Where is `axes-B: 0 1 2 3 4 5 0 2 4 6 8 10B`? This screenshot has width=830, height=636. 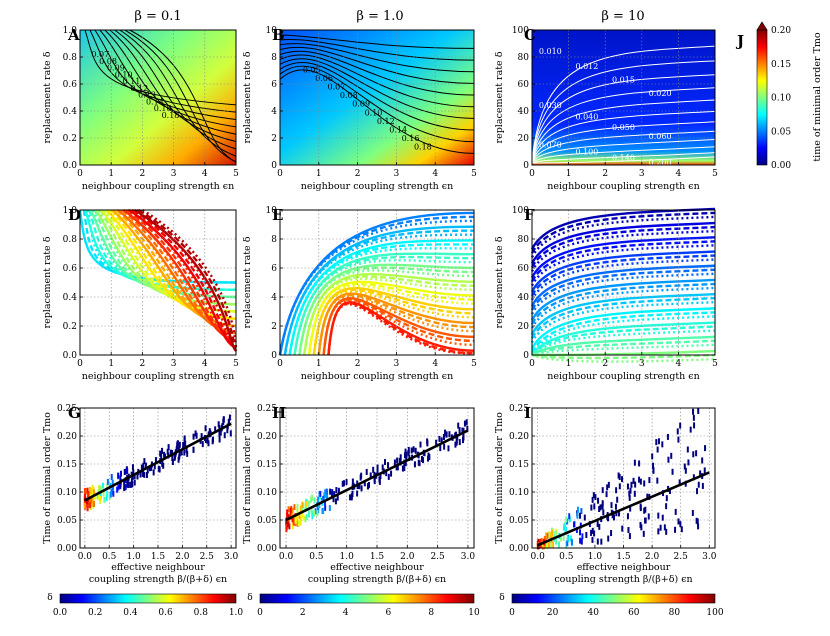 axes-B: 0 1 2 3 4 5 0 2 4 6 8 10B is located at coordinates (372, 102).